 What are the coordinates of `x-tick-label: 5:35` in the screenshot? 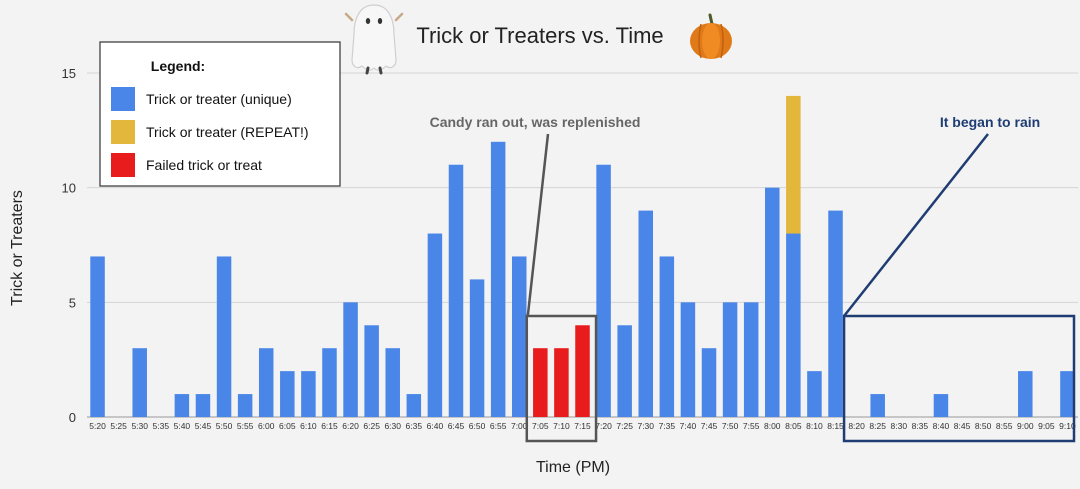 It's located at (161, 426).